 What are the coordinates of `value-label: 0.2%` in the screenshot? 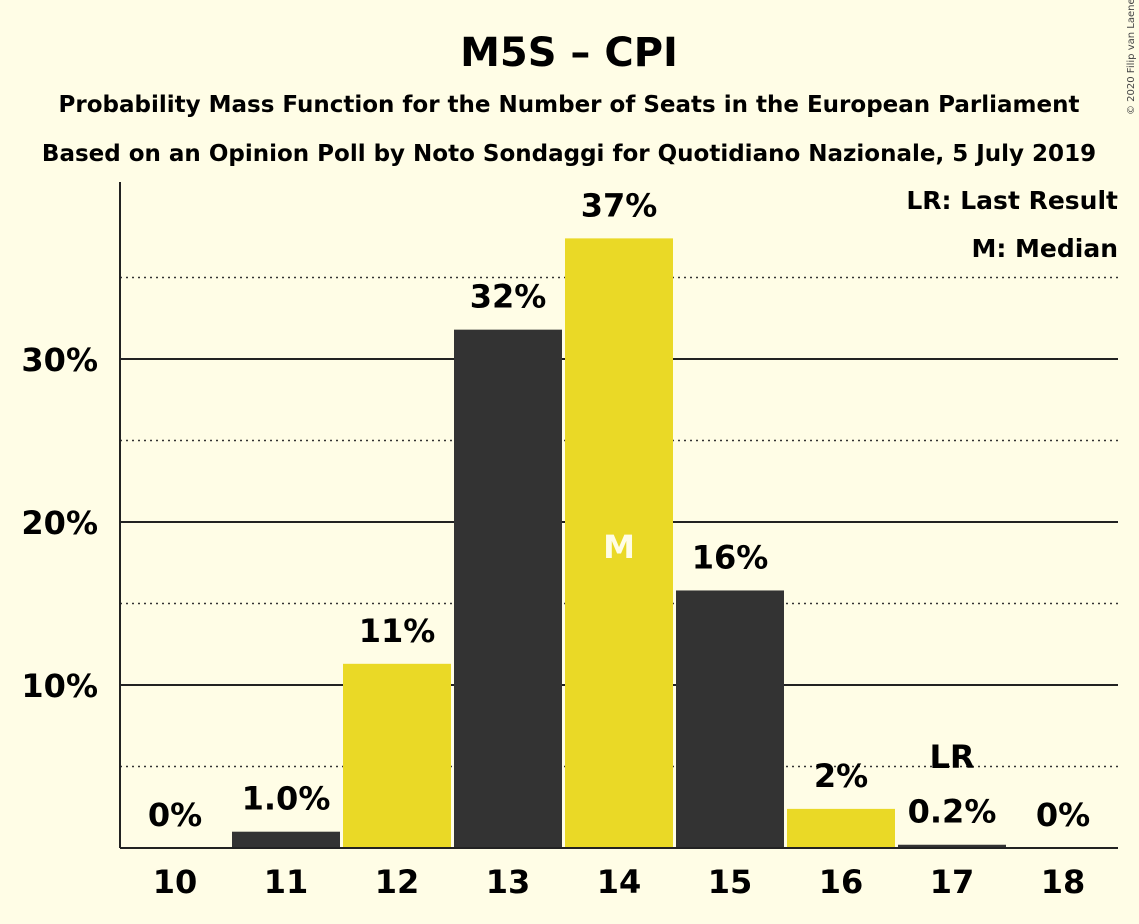 It's located at (952, 812).